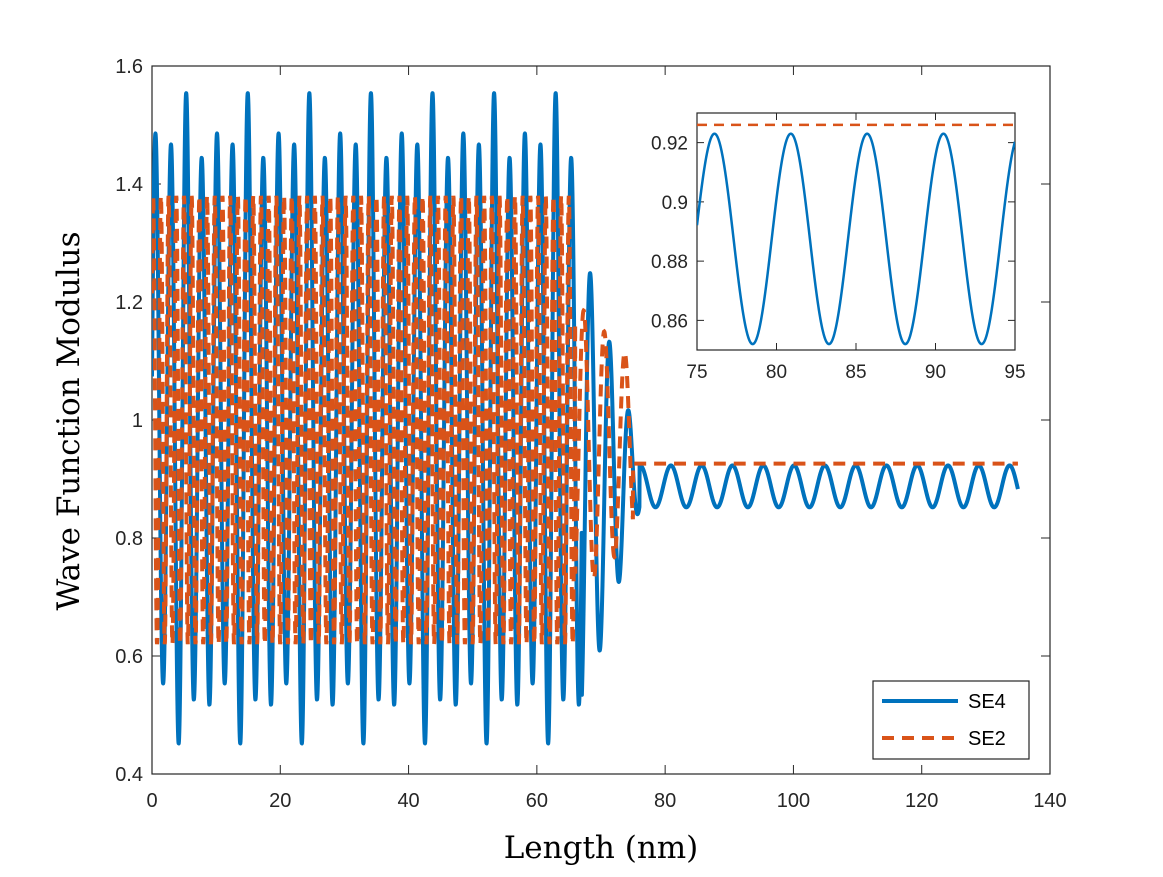 The image size is (1163, 877). What do you see at coordinates (675, 203) in the screenshot?
I see `y-tick-label: 0.9` at bounding box center [675, 203].